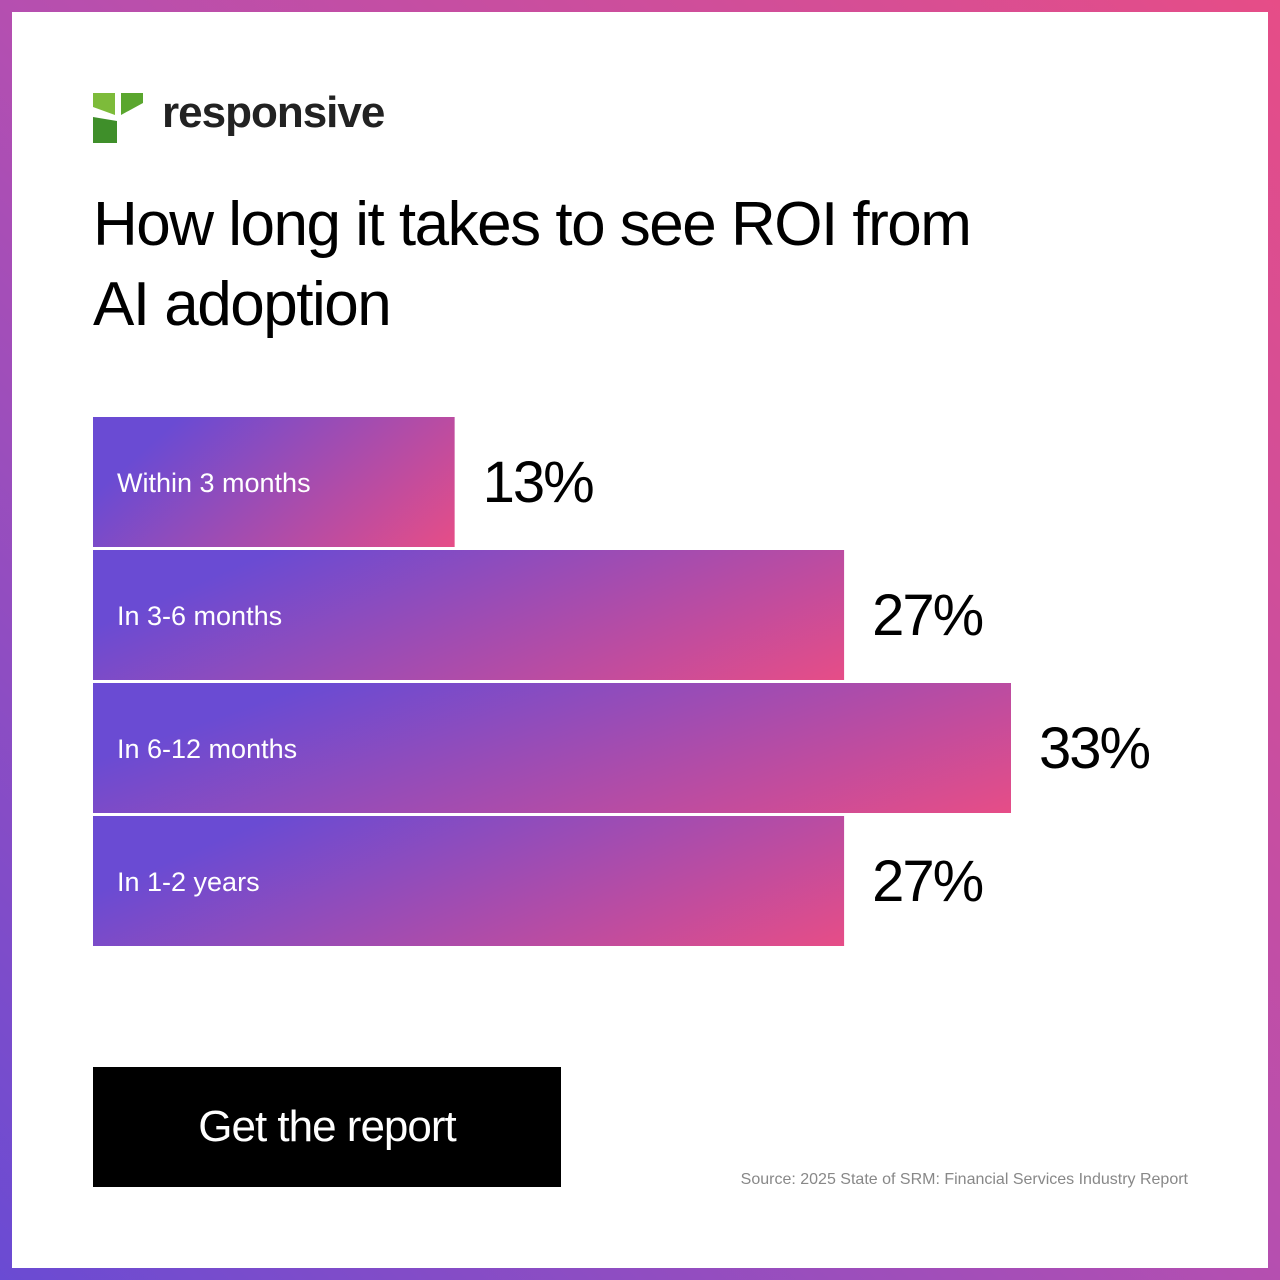  What do you see at coordinates (1094, 748) in the screenshot?
I see `value-label: 33%` at bounding box center [1094, 748].